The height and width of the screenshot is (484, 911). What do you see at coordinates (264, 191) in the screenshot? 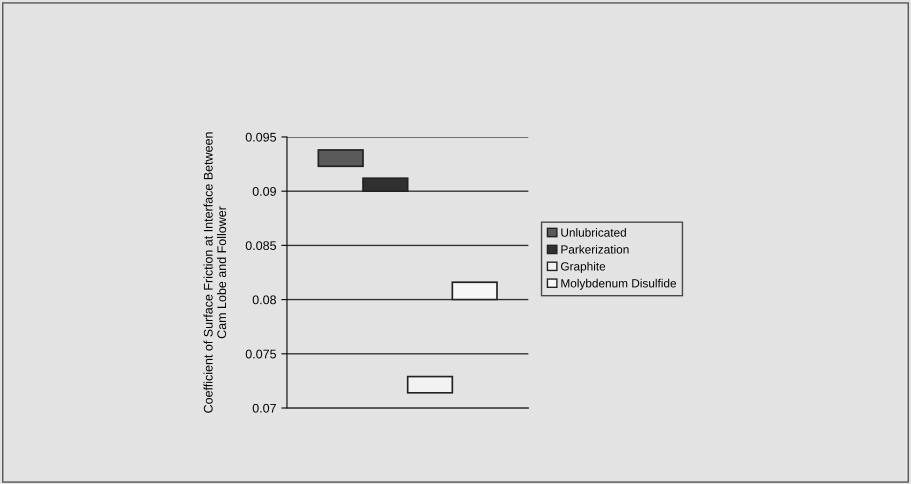
I see `y-tick-label: 0.09` at bounding box center [264, 191].